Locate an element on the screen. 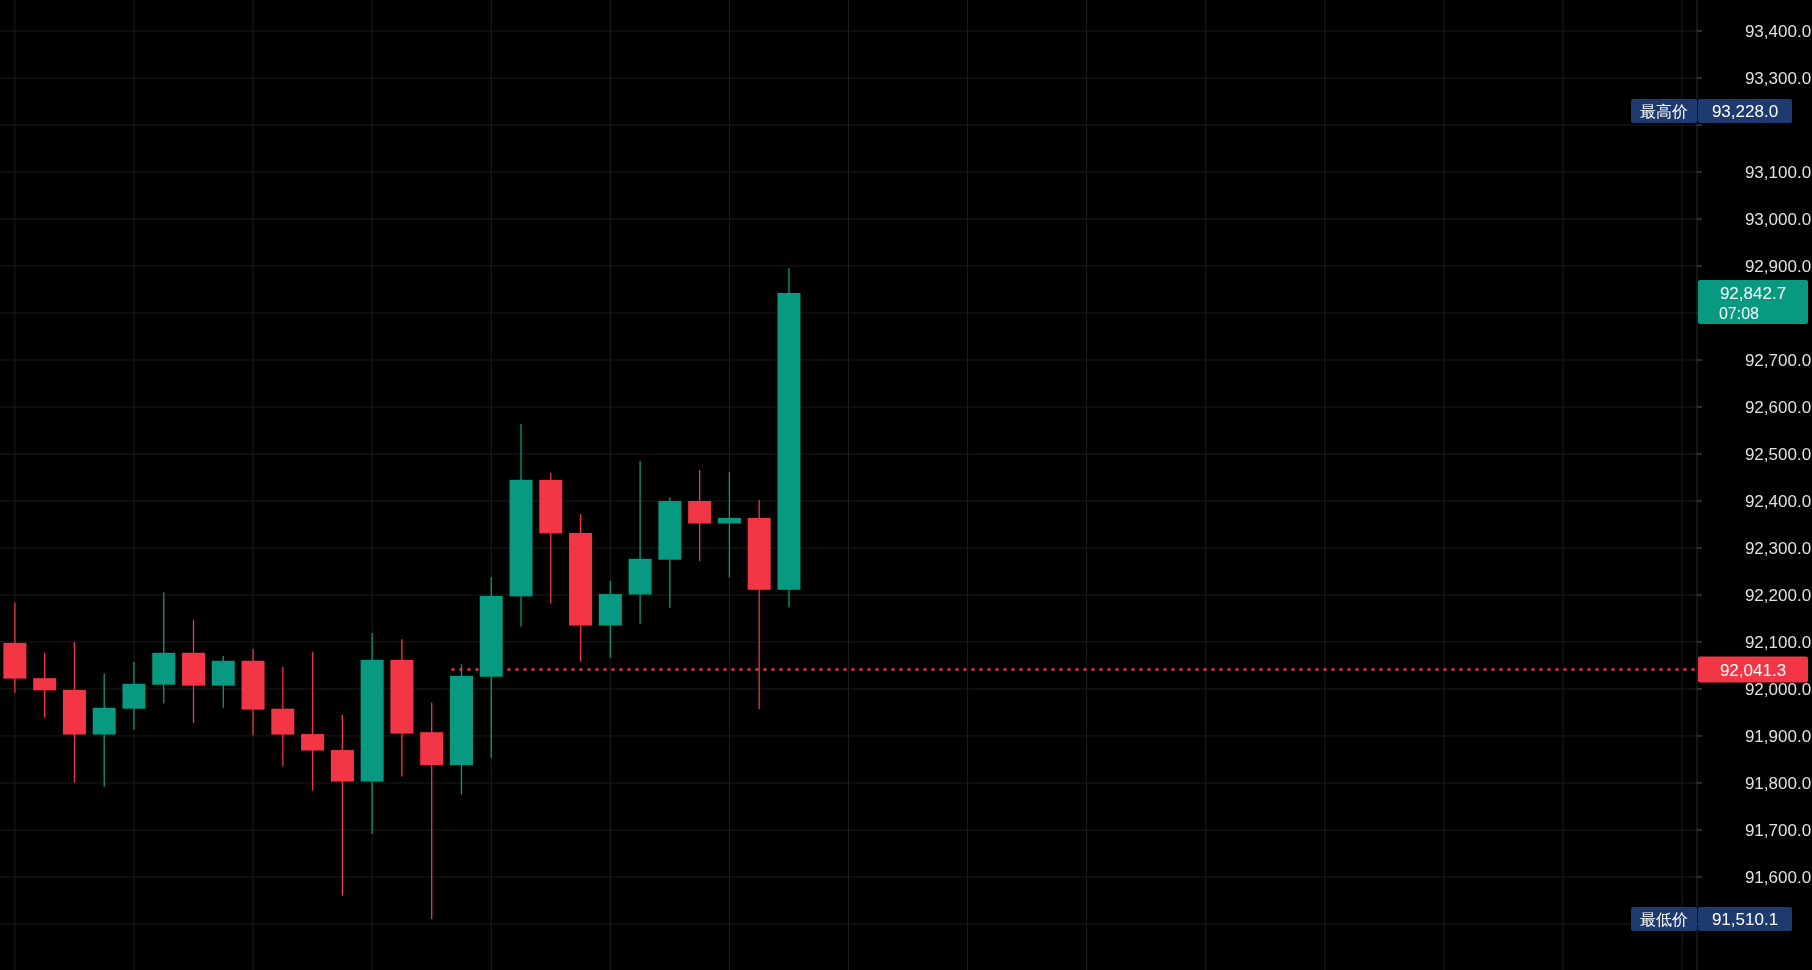  annotation: 最低价 is located at coordinates (1664, 919).